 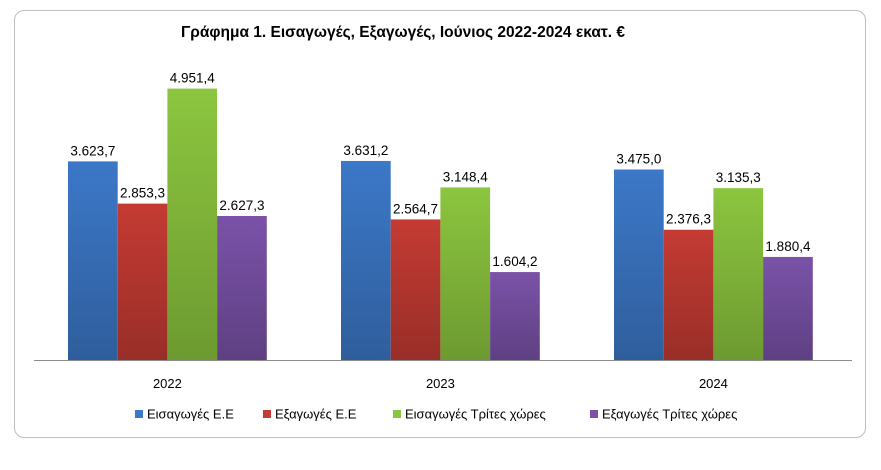 What do you see at coordinates (167, 383) in the screenshot?
I see `x-tick-label: 2022` at bounding box center [167, 383].